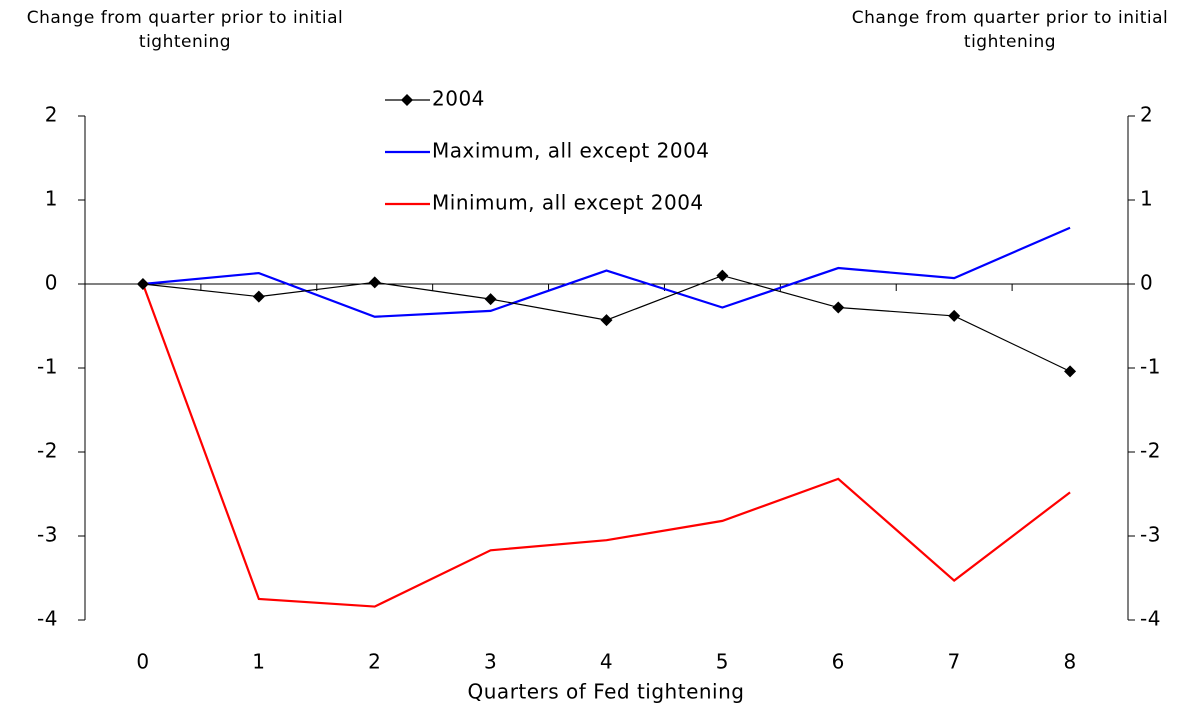 The height and width of the screenshot is (715, 1203). Describe the element at coordinates (1146, 283) in the screenshot. I see `y2-tick-label: 0` at that location.